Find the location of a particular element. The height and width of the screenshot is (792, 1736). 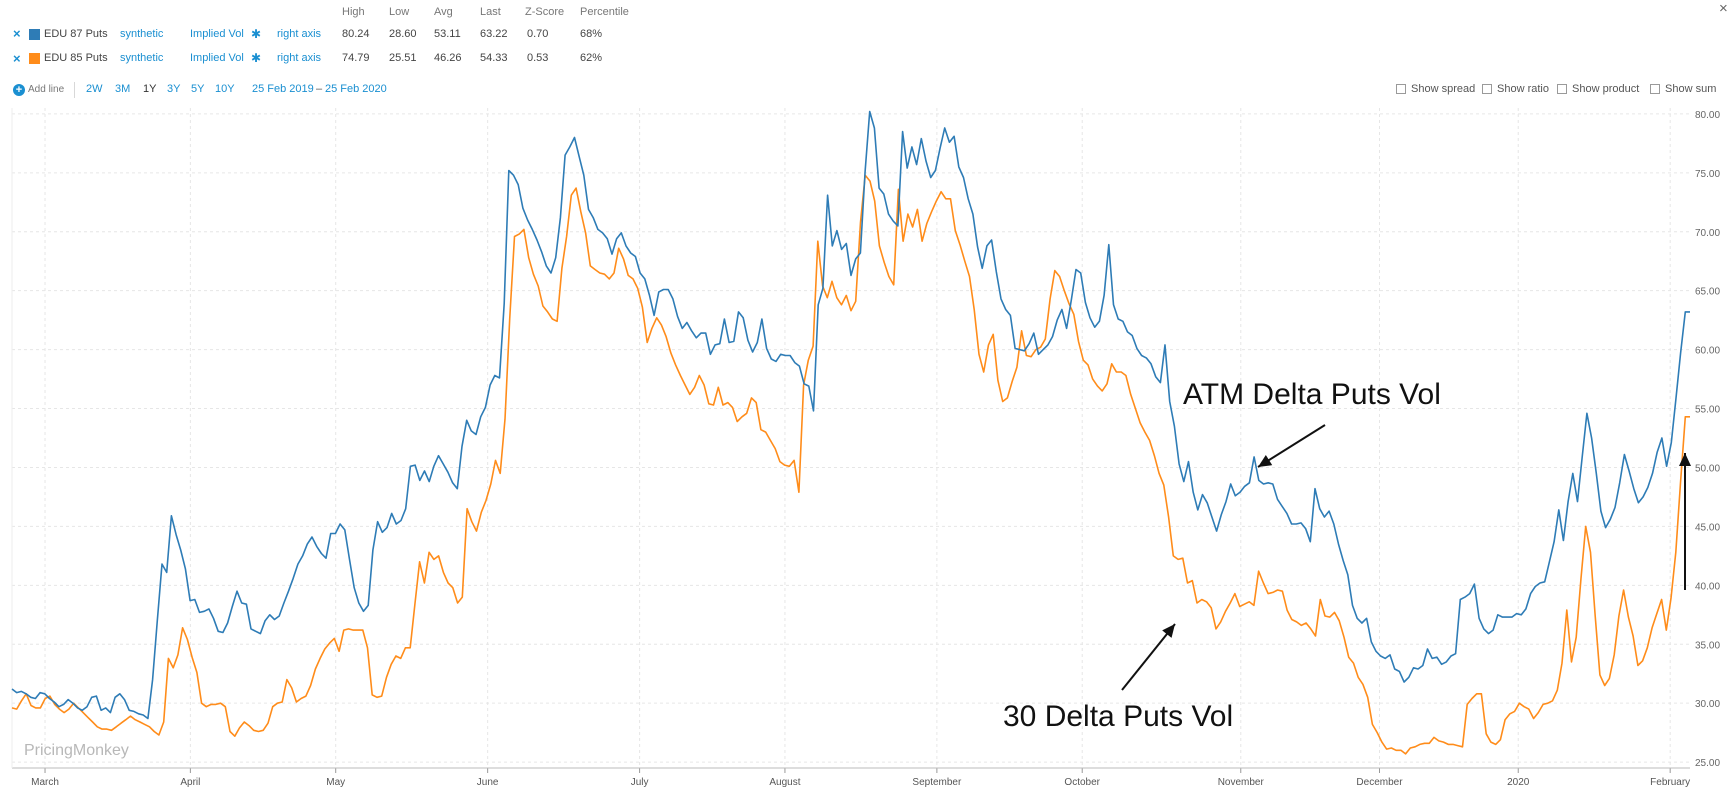

range-3y-button: 3Y is located at coordinates (174, 89).